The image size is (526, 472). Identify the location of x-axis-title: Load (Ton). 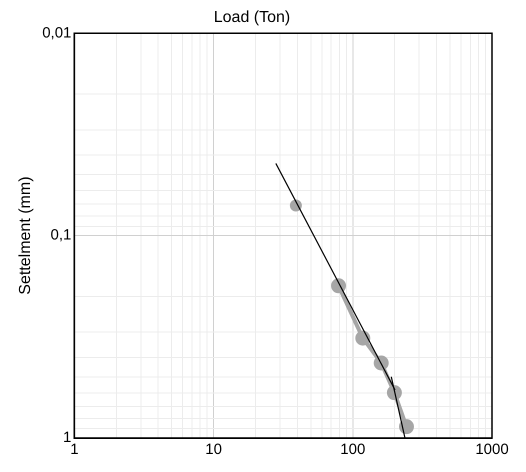
(252, 17).